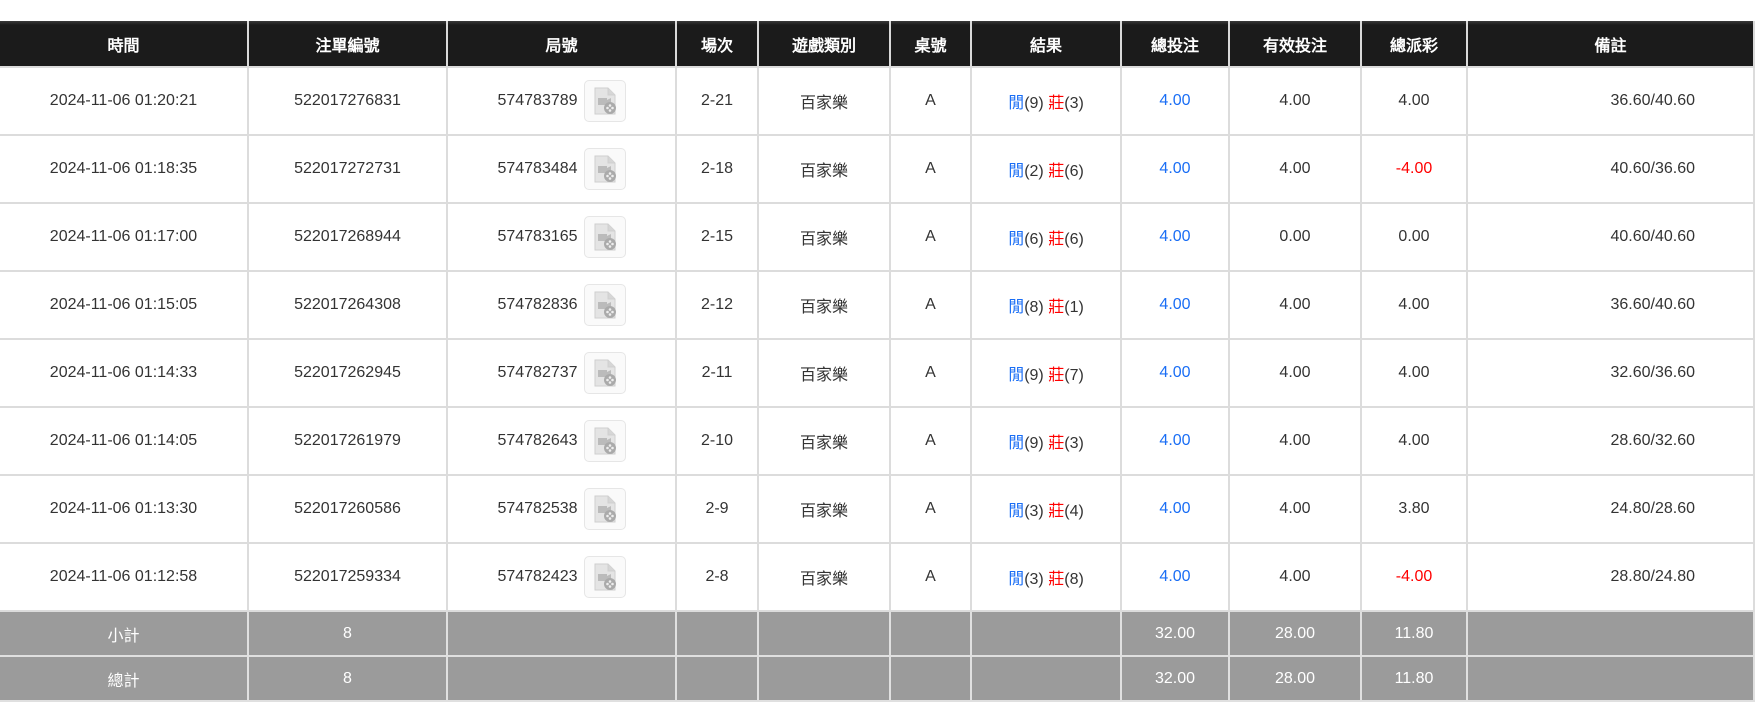 The height and width of the screenshot is (702, 1755). Describe the element at coordinates (1074, 375) in the screenshot. I see `banker-score: (7)` at that location.